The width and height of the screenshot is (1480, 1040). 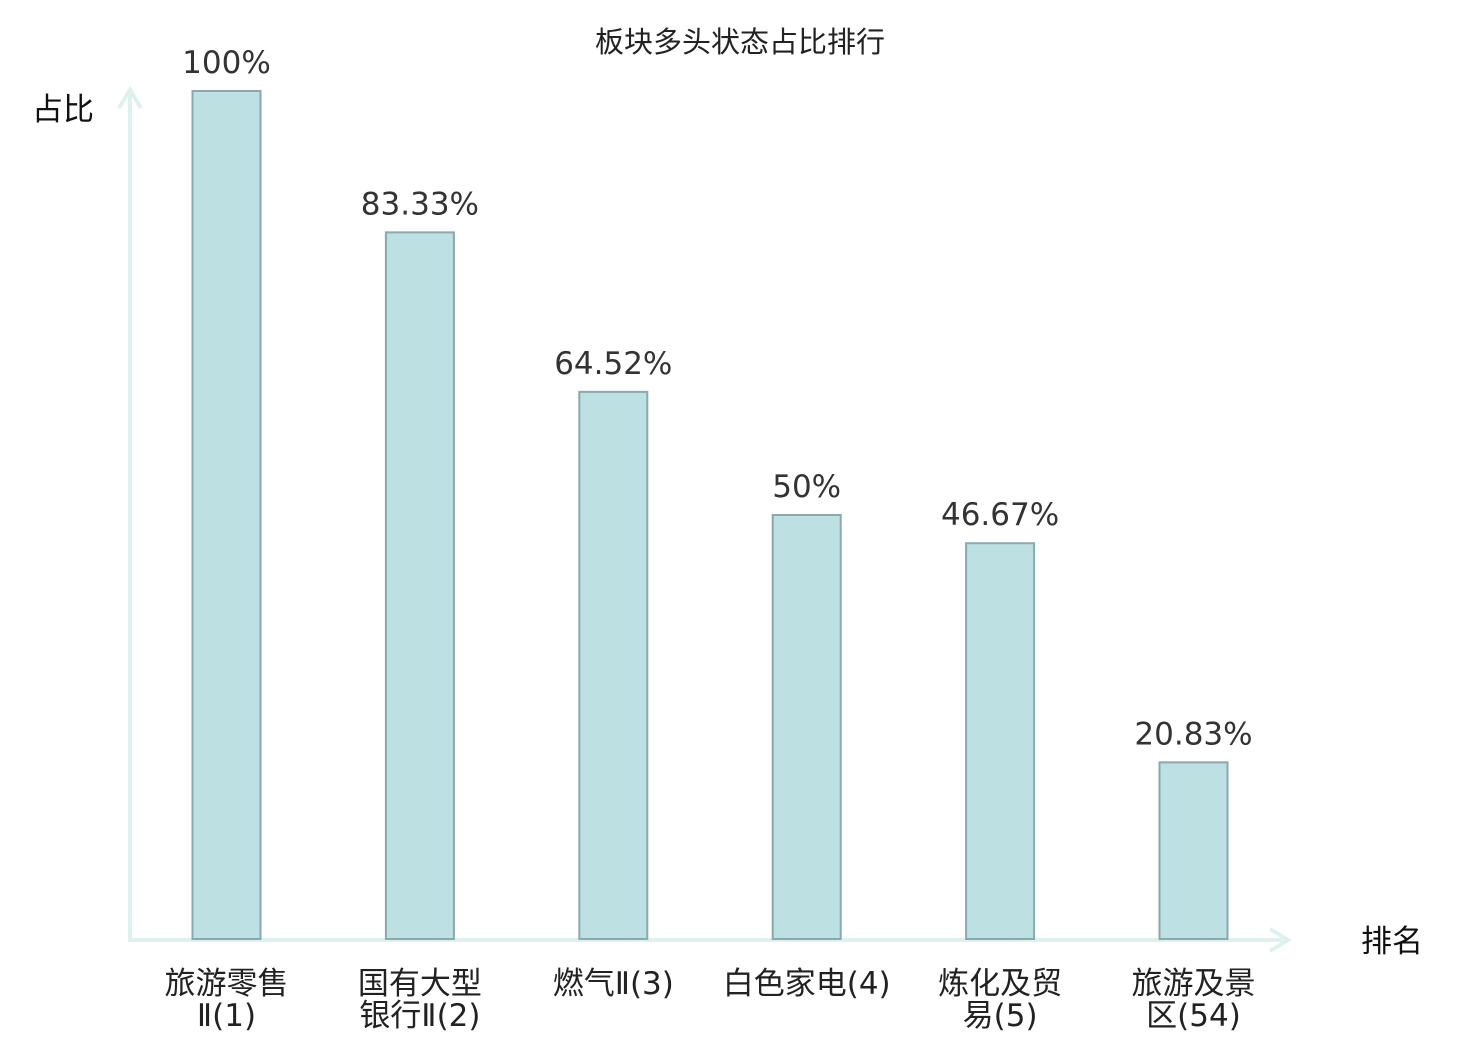 What do you see at coordinates (227, 984) in the screenshot?
I see `category-label-line: 旅游零售` at bounding box center [227, 984].